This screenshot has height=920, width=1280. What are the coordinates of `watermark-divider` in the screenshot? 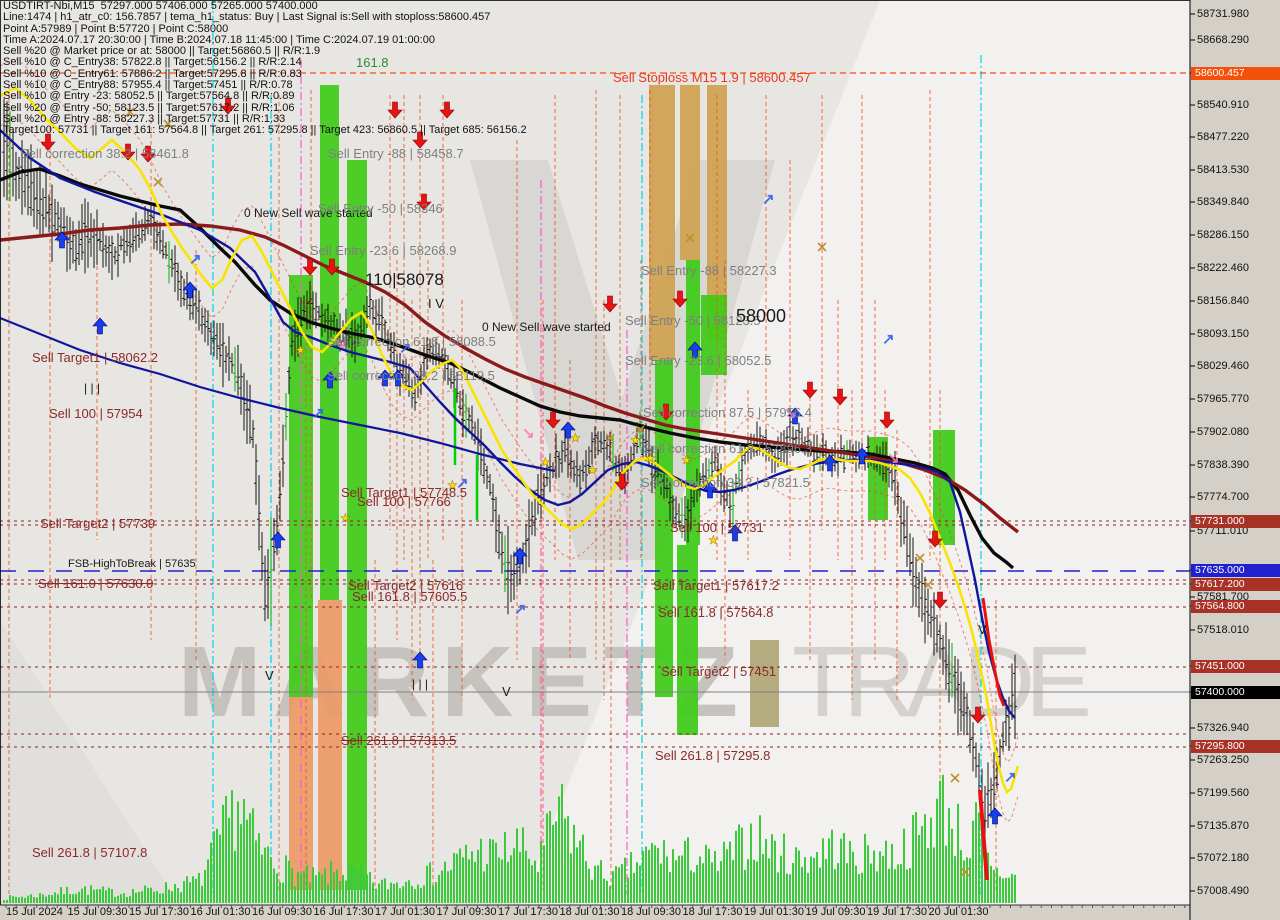 It's located at (764, 683).